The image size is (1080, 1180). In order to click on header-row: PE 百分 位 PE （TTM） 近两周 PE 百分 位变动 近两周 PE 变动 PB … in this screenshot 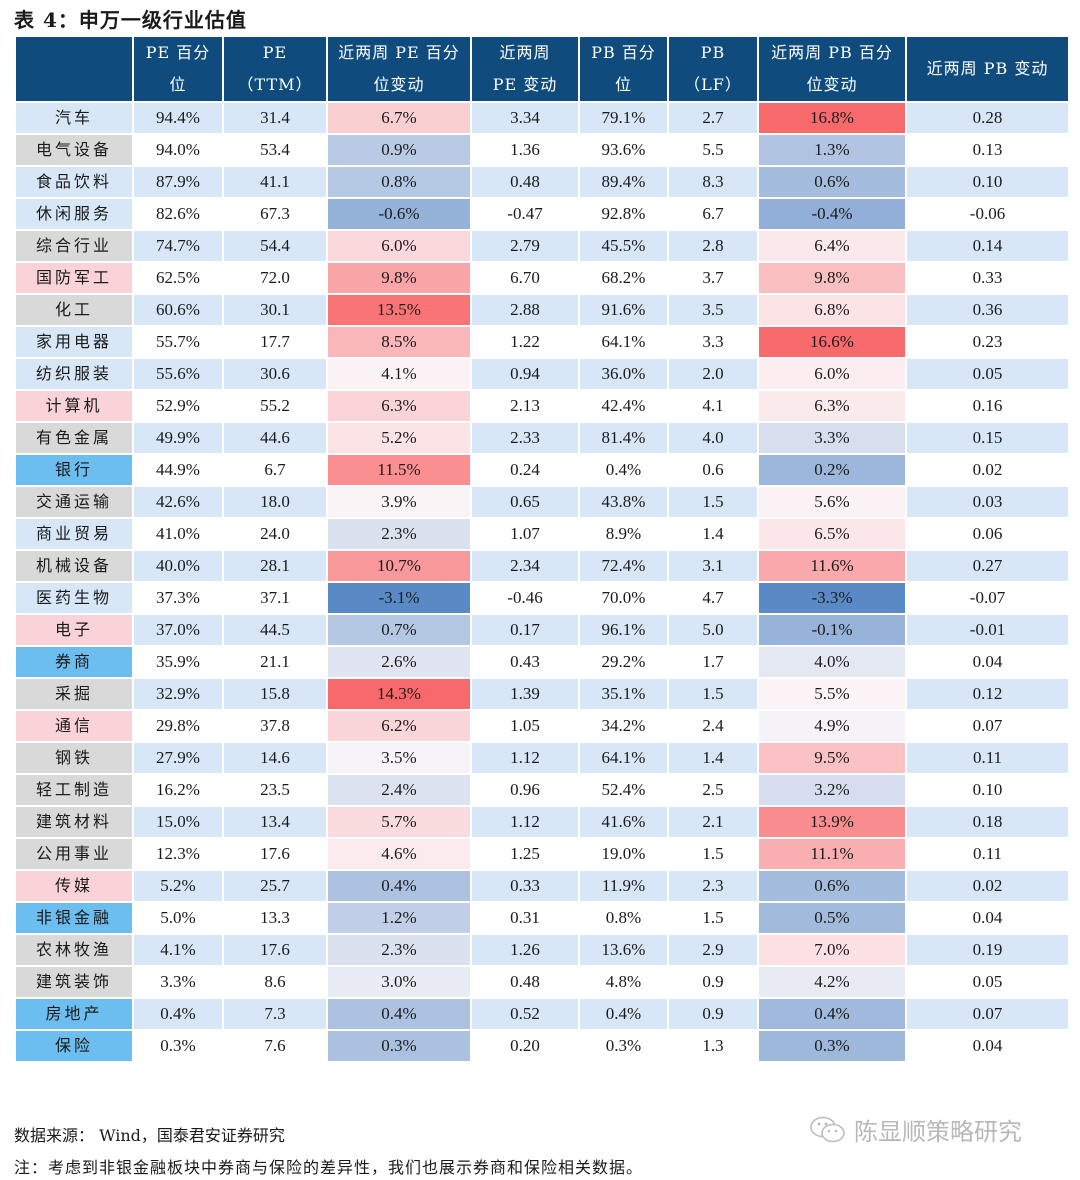, I will do `click(542, 69)`.